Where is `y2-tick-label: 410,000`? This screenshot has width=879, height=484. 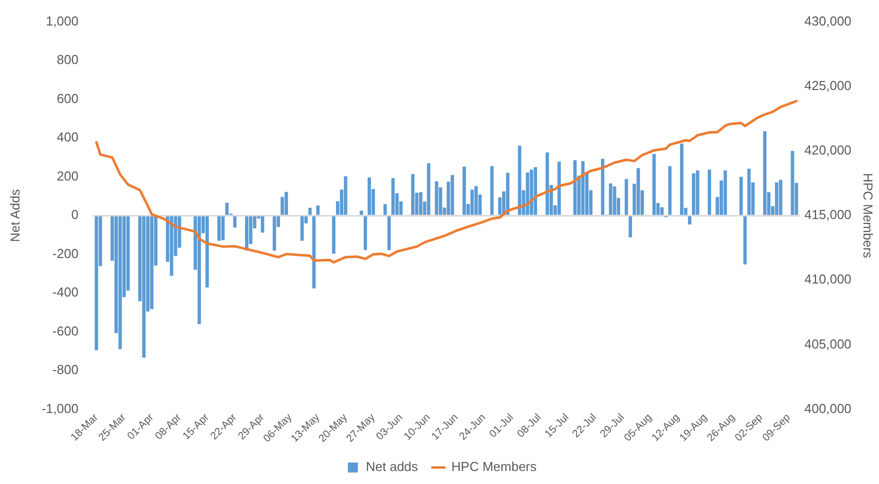 y2-tick-label: 410,000 is located at coordinates (828, 279).